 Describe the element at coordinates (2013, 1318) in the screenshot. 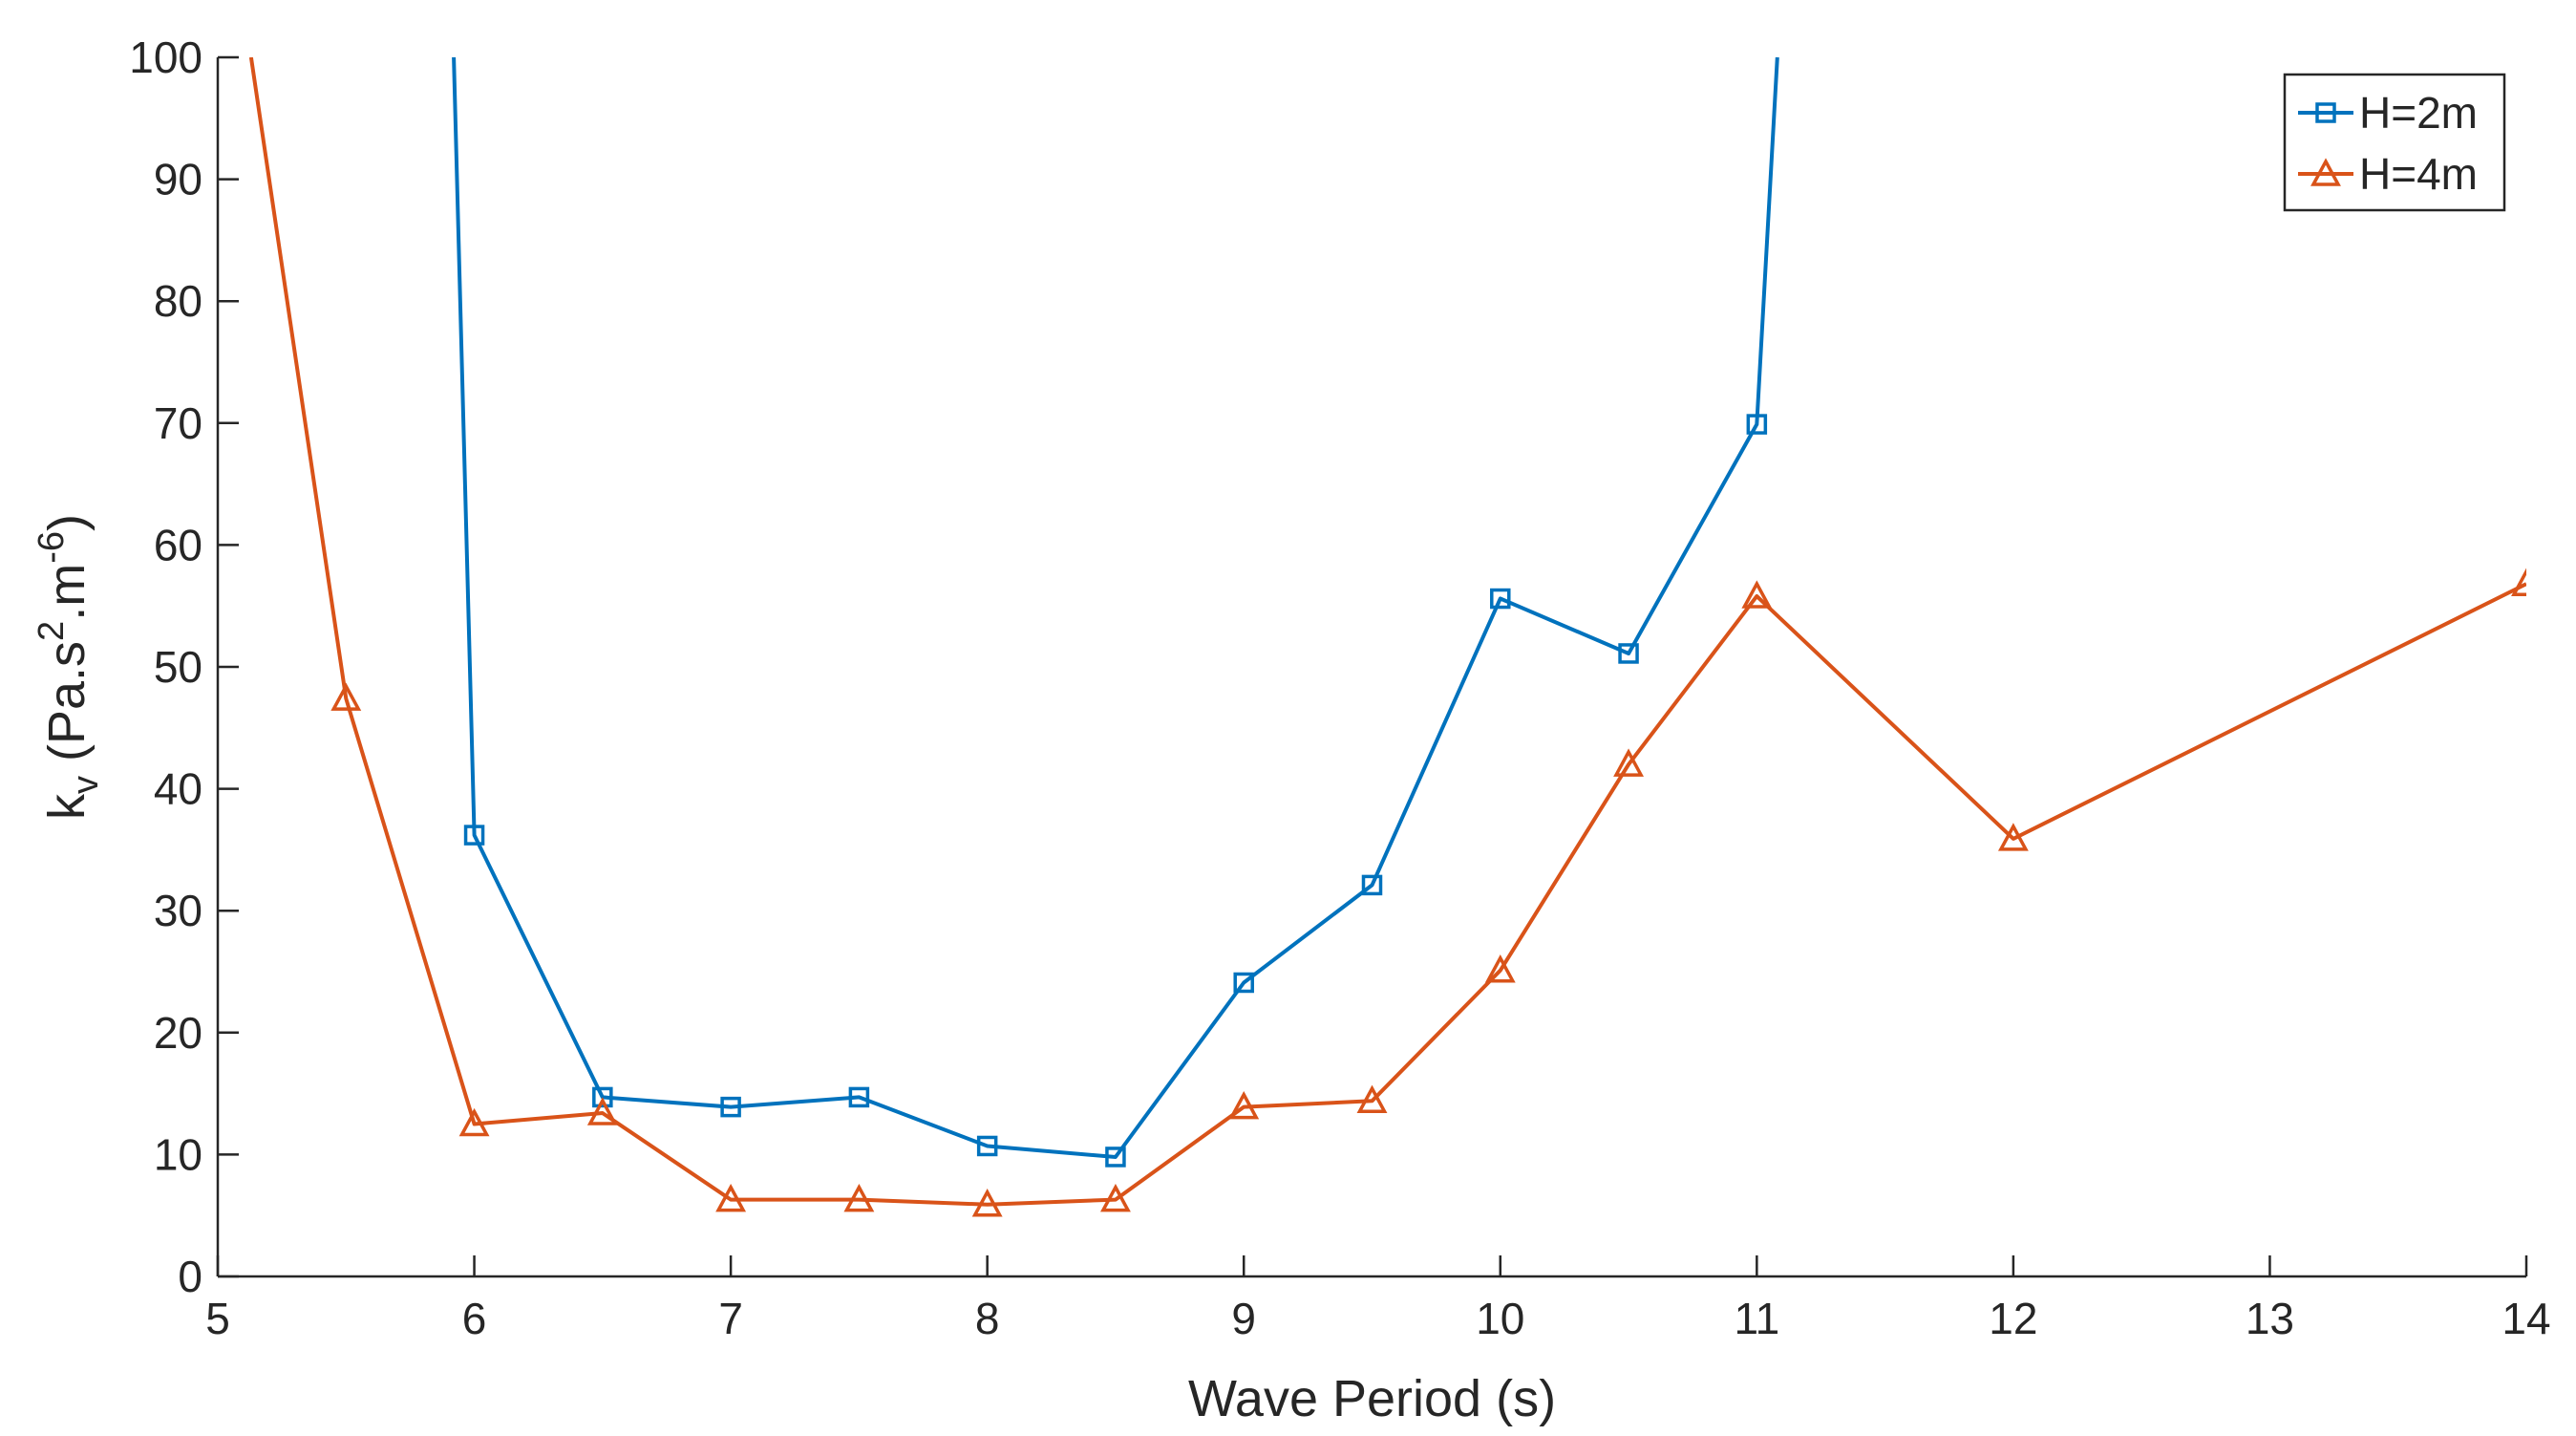

I see `x-tick-label: 12` at that location.